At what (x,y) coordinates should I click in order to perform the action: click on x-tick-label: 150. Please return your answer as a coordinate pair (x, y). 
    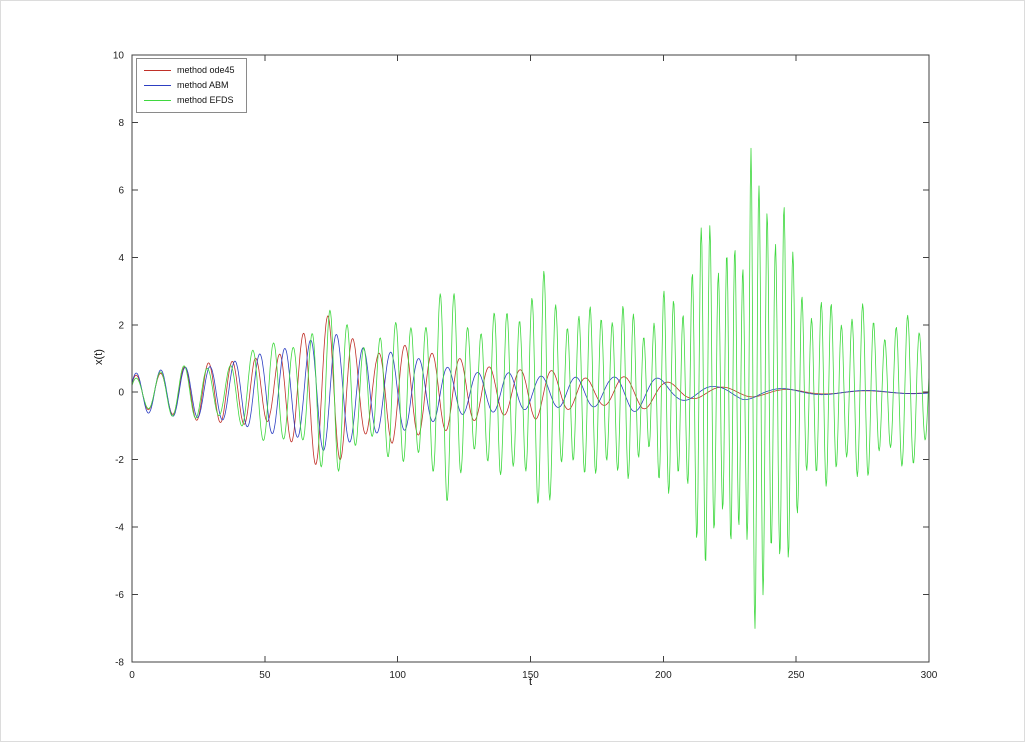
    Looking at the image, I should click on (530, 675).